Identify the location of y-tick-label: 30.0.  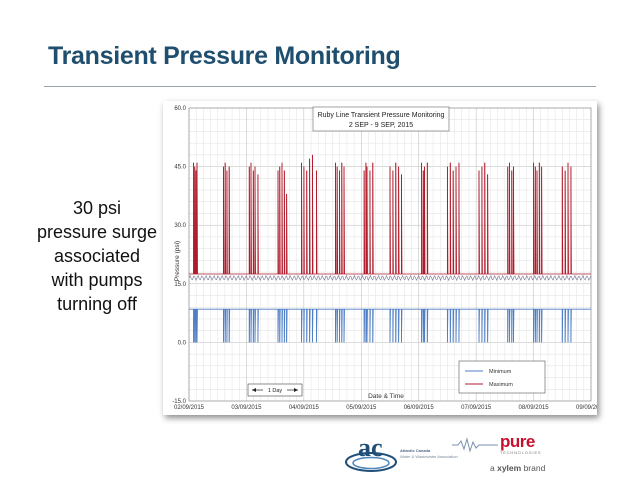
(180, 226).